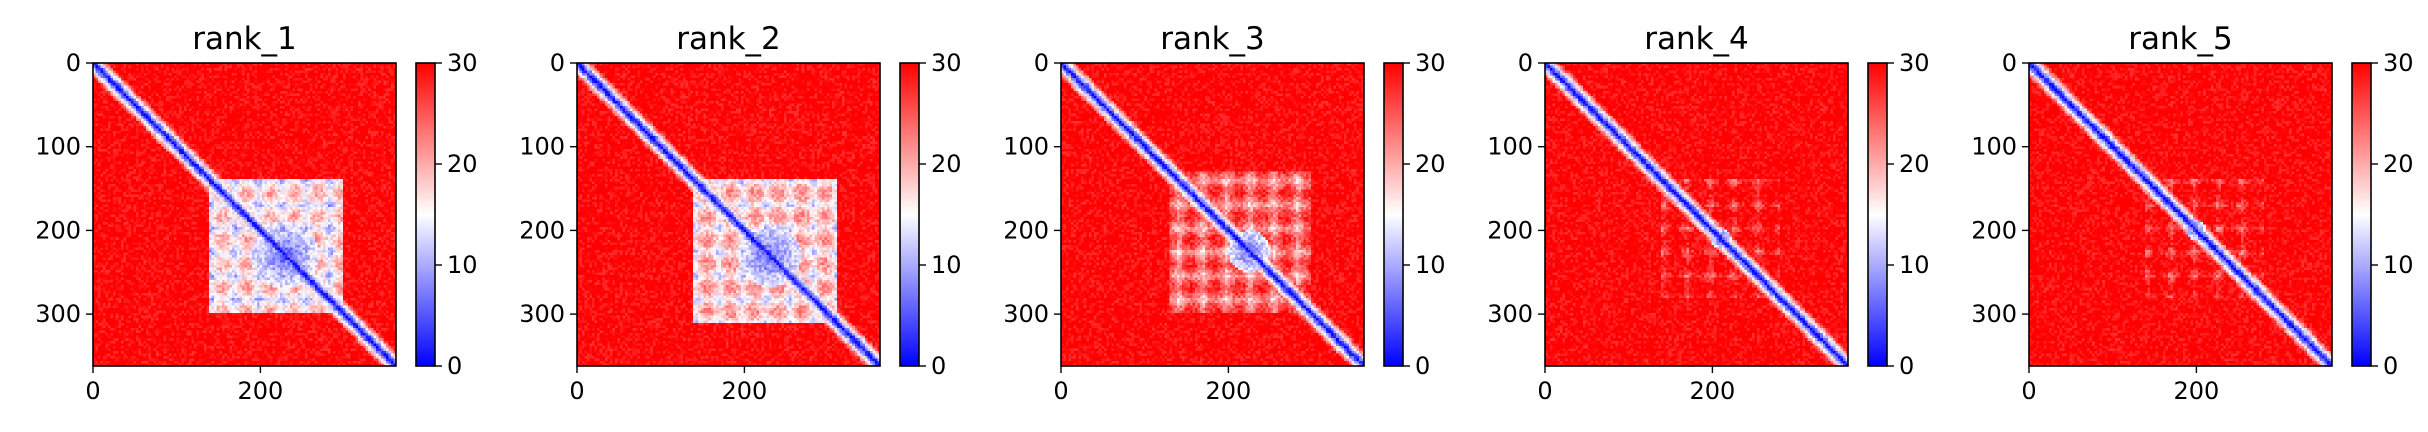  I want to click on panel-title: rank_2, so click(728, 39).